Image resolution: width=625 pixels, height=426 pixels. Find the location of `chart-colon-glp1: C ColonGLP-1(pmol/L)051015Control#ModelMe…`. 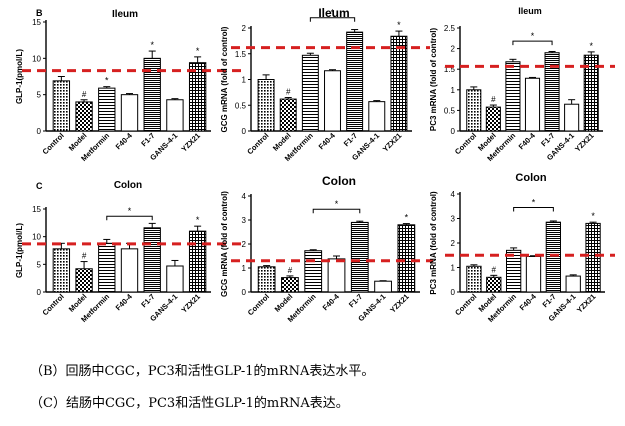

chart-colon-glp1: C ColonGLP-1(pmol/L)051015Control#ModelMe… is located at coordinates (129, 252).